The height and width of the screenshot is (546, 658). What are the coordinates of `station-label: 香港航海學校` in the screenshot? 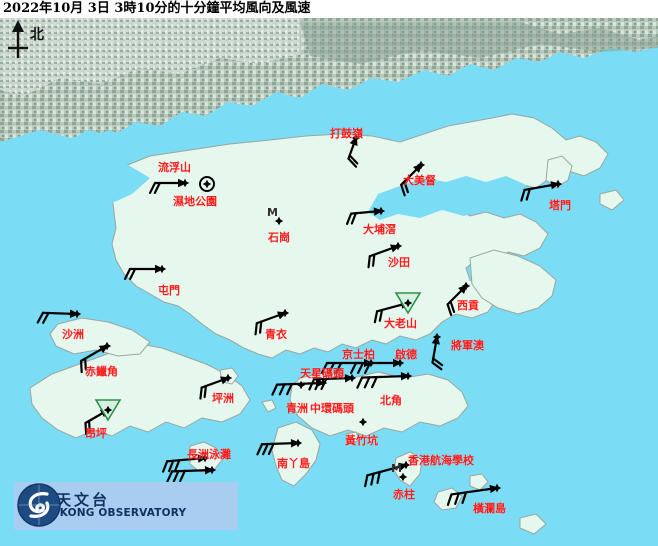 It's located at (441, 460).